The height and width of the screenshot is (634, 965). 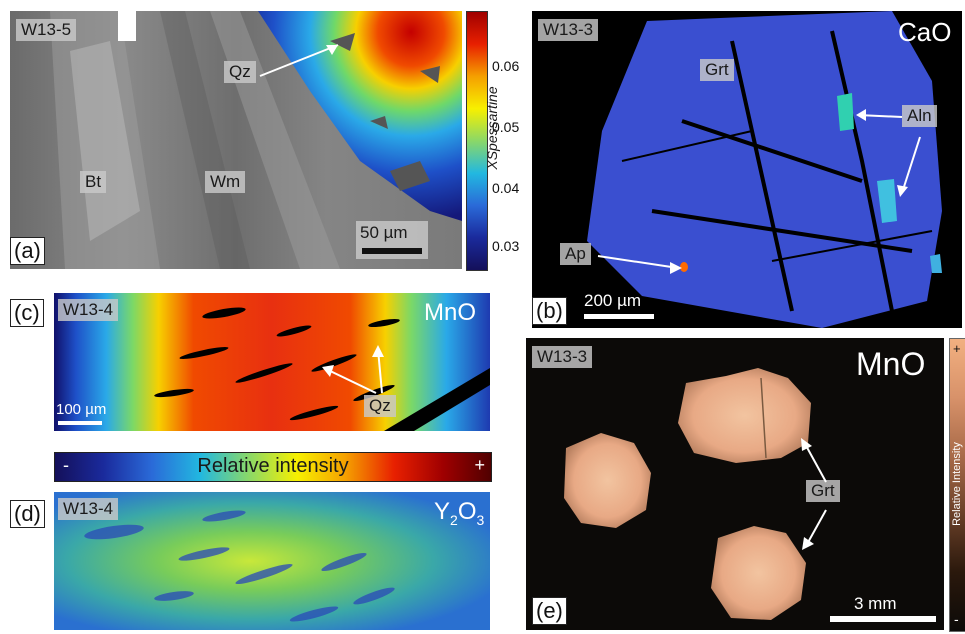 What do you see at coordinates (891, 364) in the screenshot?
I see `oxide-label-e: MnO` at bounding box center [891, 364].